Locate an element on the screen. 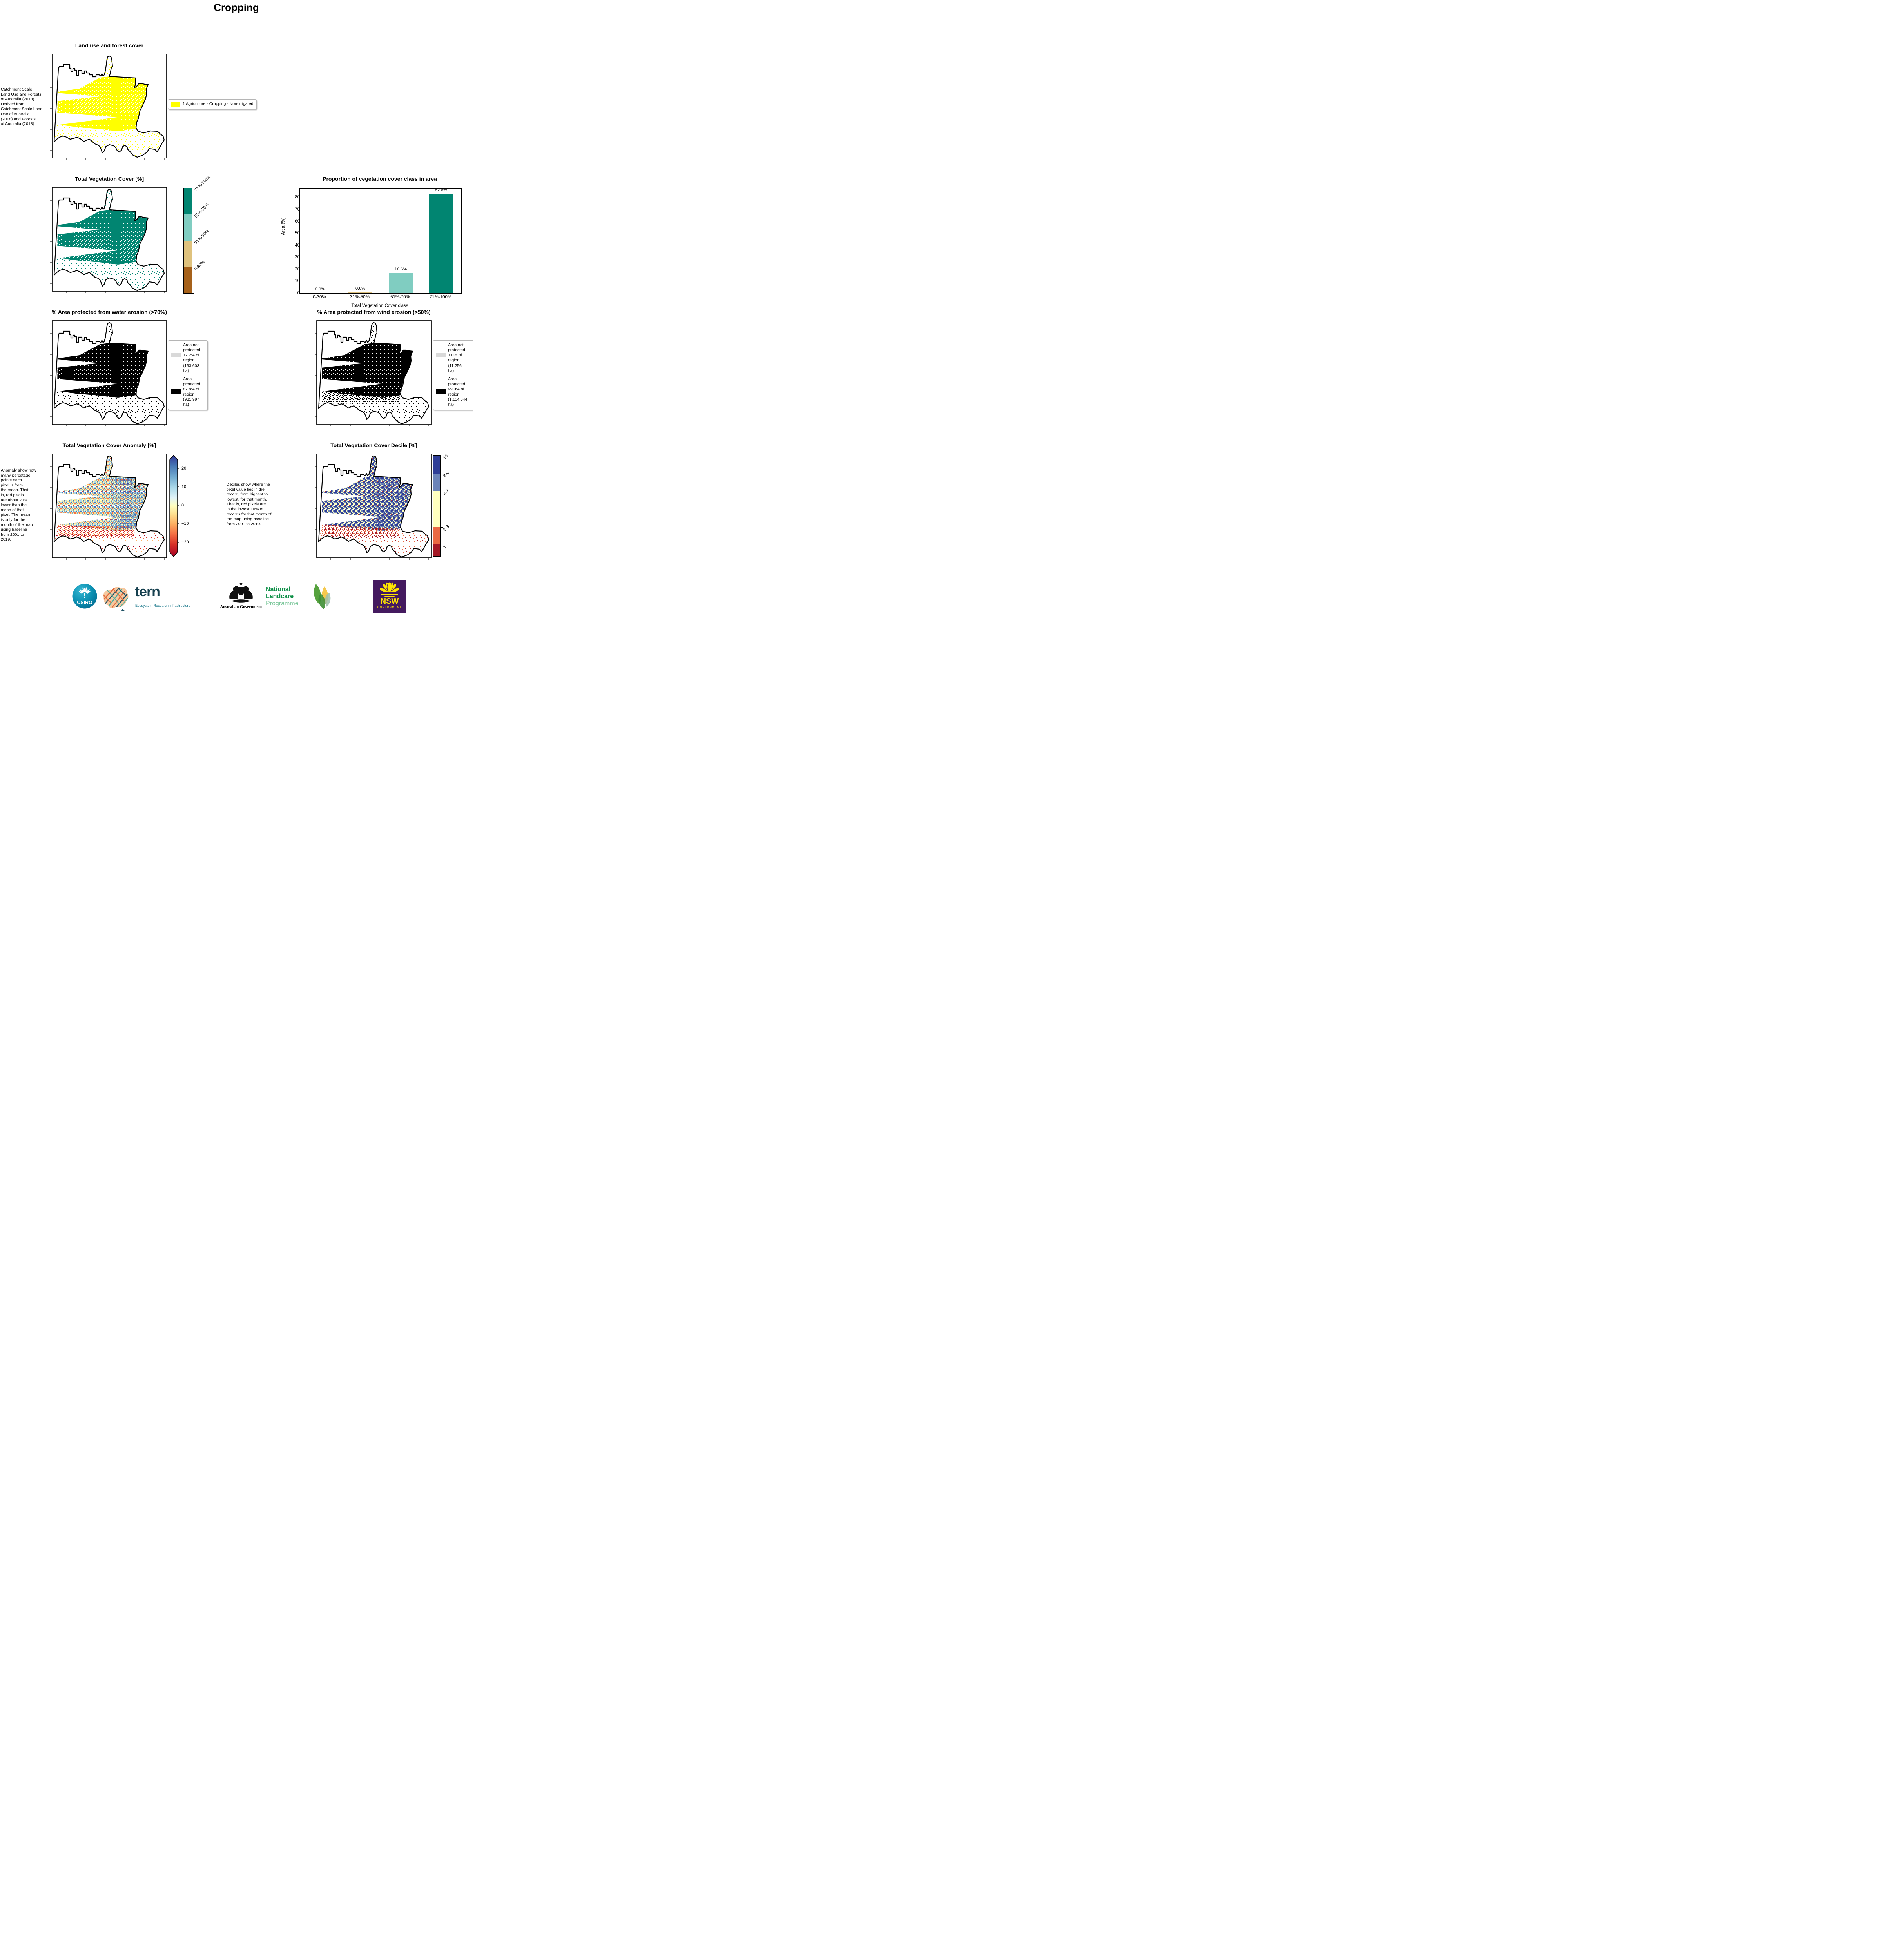 The height and width of the screenshot is (1960, 1891). tern-logo: tern is located at coordinates (147, 591).